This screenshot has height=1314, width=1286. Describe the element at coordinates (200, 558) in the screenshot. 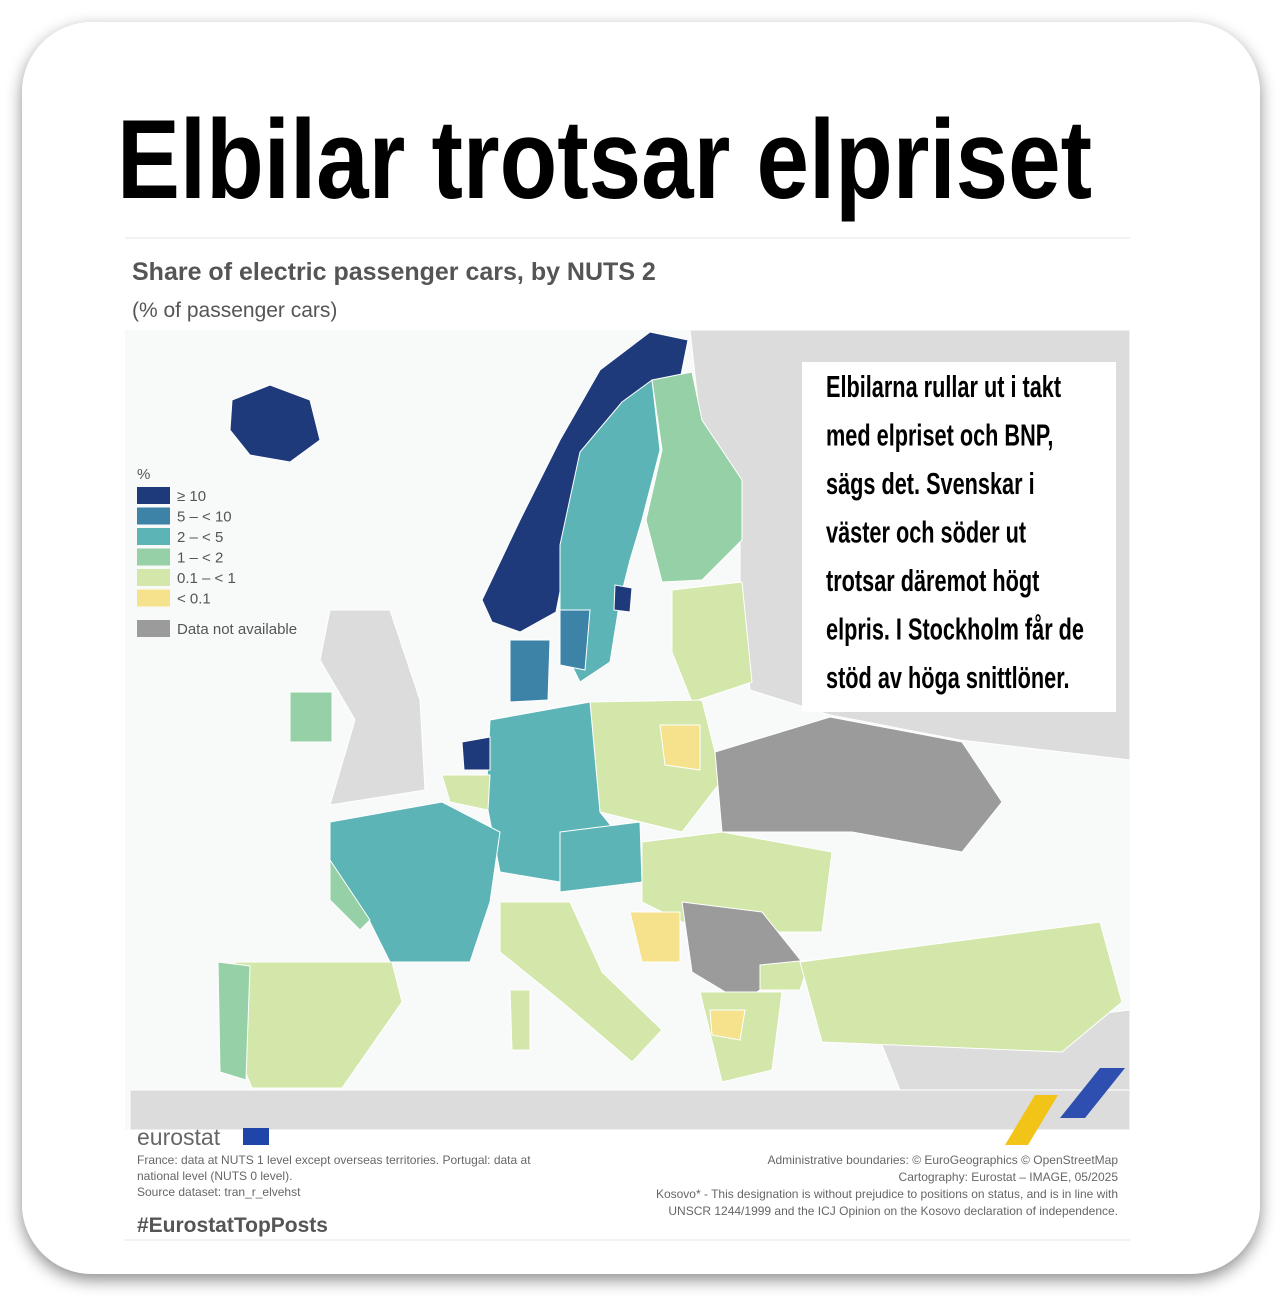

I see `legend-label: 1 – < 2` at that location.